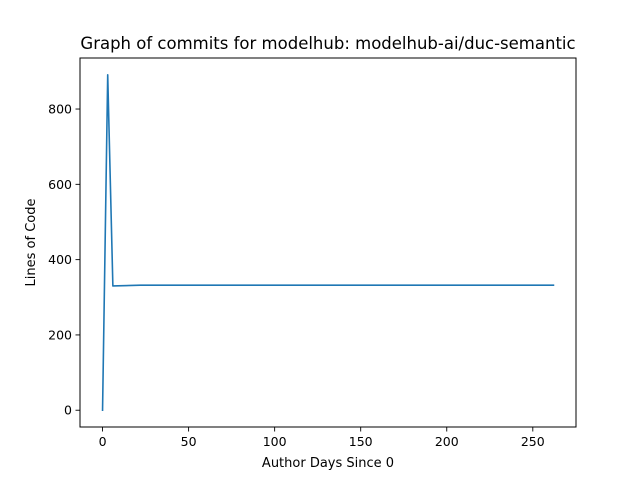 Image resolution: width=640 pixels, height=480 pixels. What do you see at coordinates (60, 334) in the screenshot?
I see `y-tick-label: 200` at bounding box center [60, 334].